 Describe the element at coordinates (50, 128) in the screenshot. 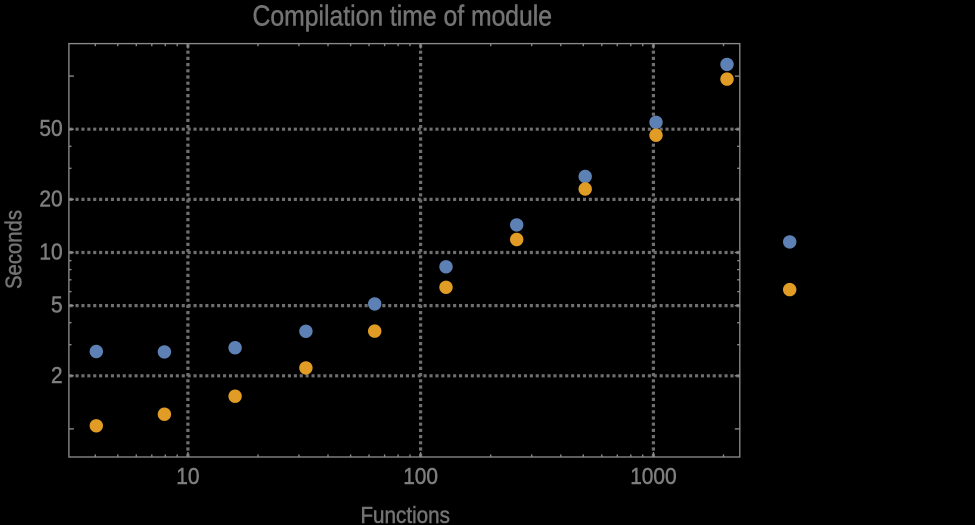

I see `svg-text: 50` at that location.